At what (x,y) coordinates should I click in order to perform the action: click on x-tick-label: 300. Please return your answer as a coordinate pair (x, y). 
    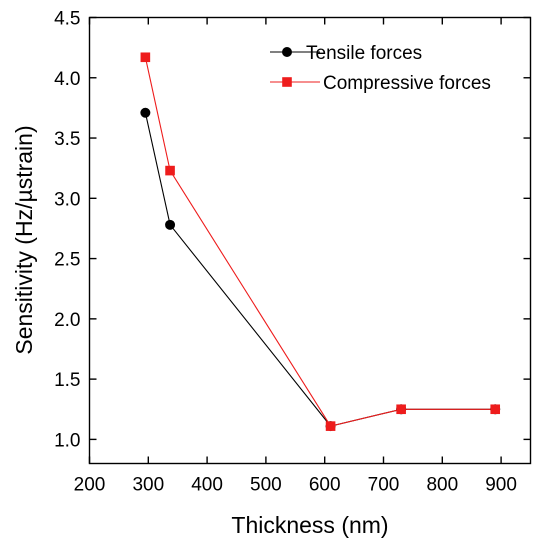
    Looking at the image, I should click on (148, 485).